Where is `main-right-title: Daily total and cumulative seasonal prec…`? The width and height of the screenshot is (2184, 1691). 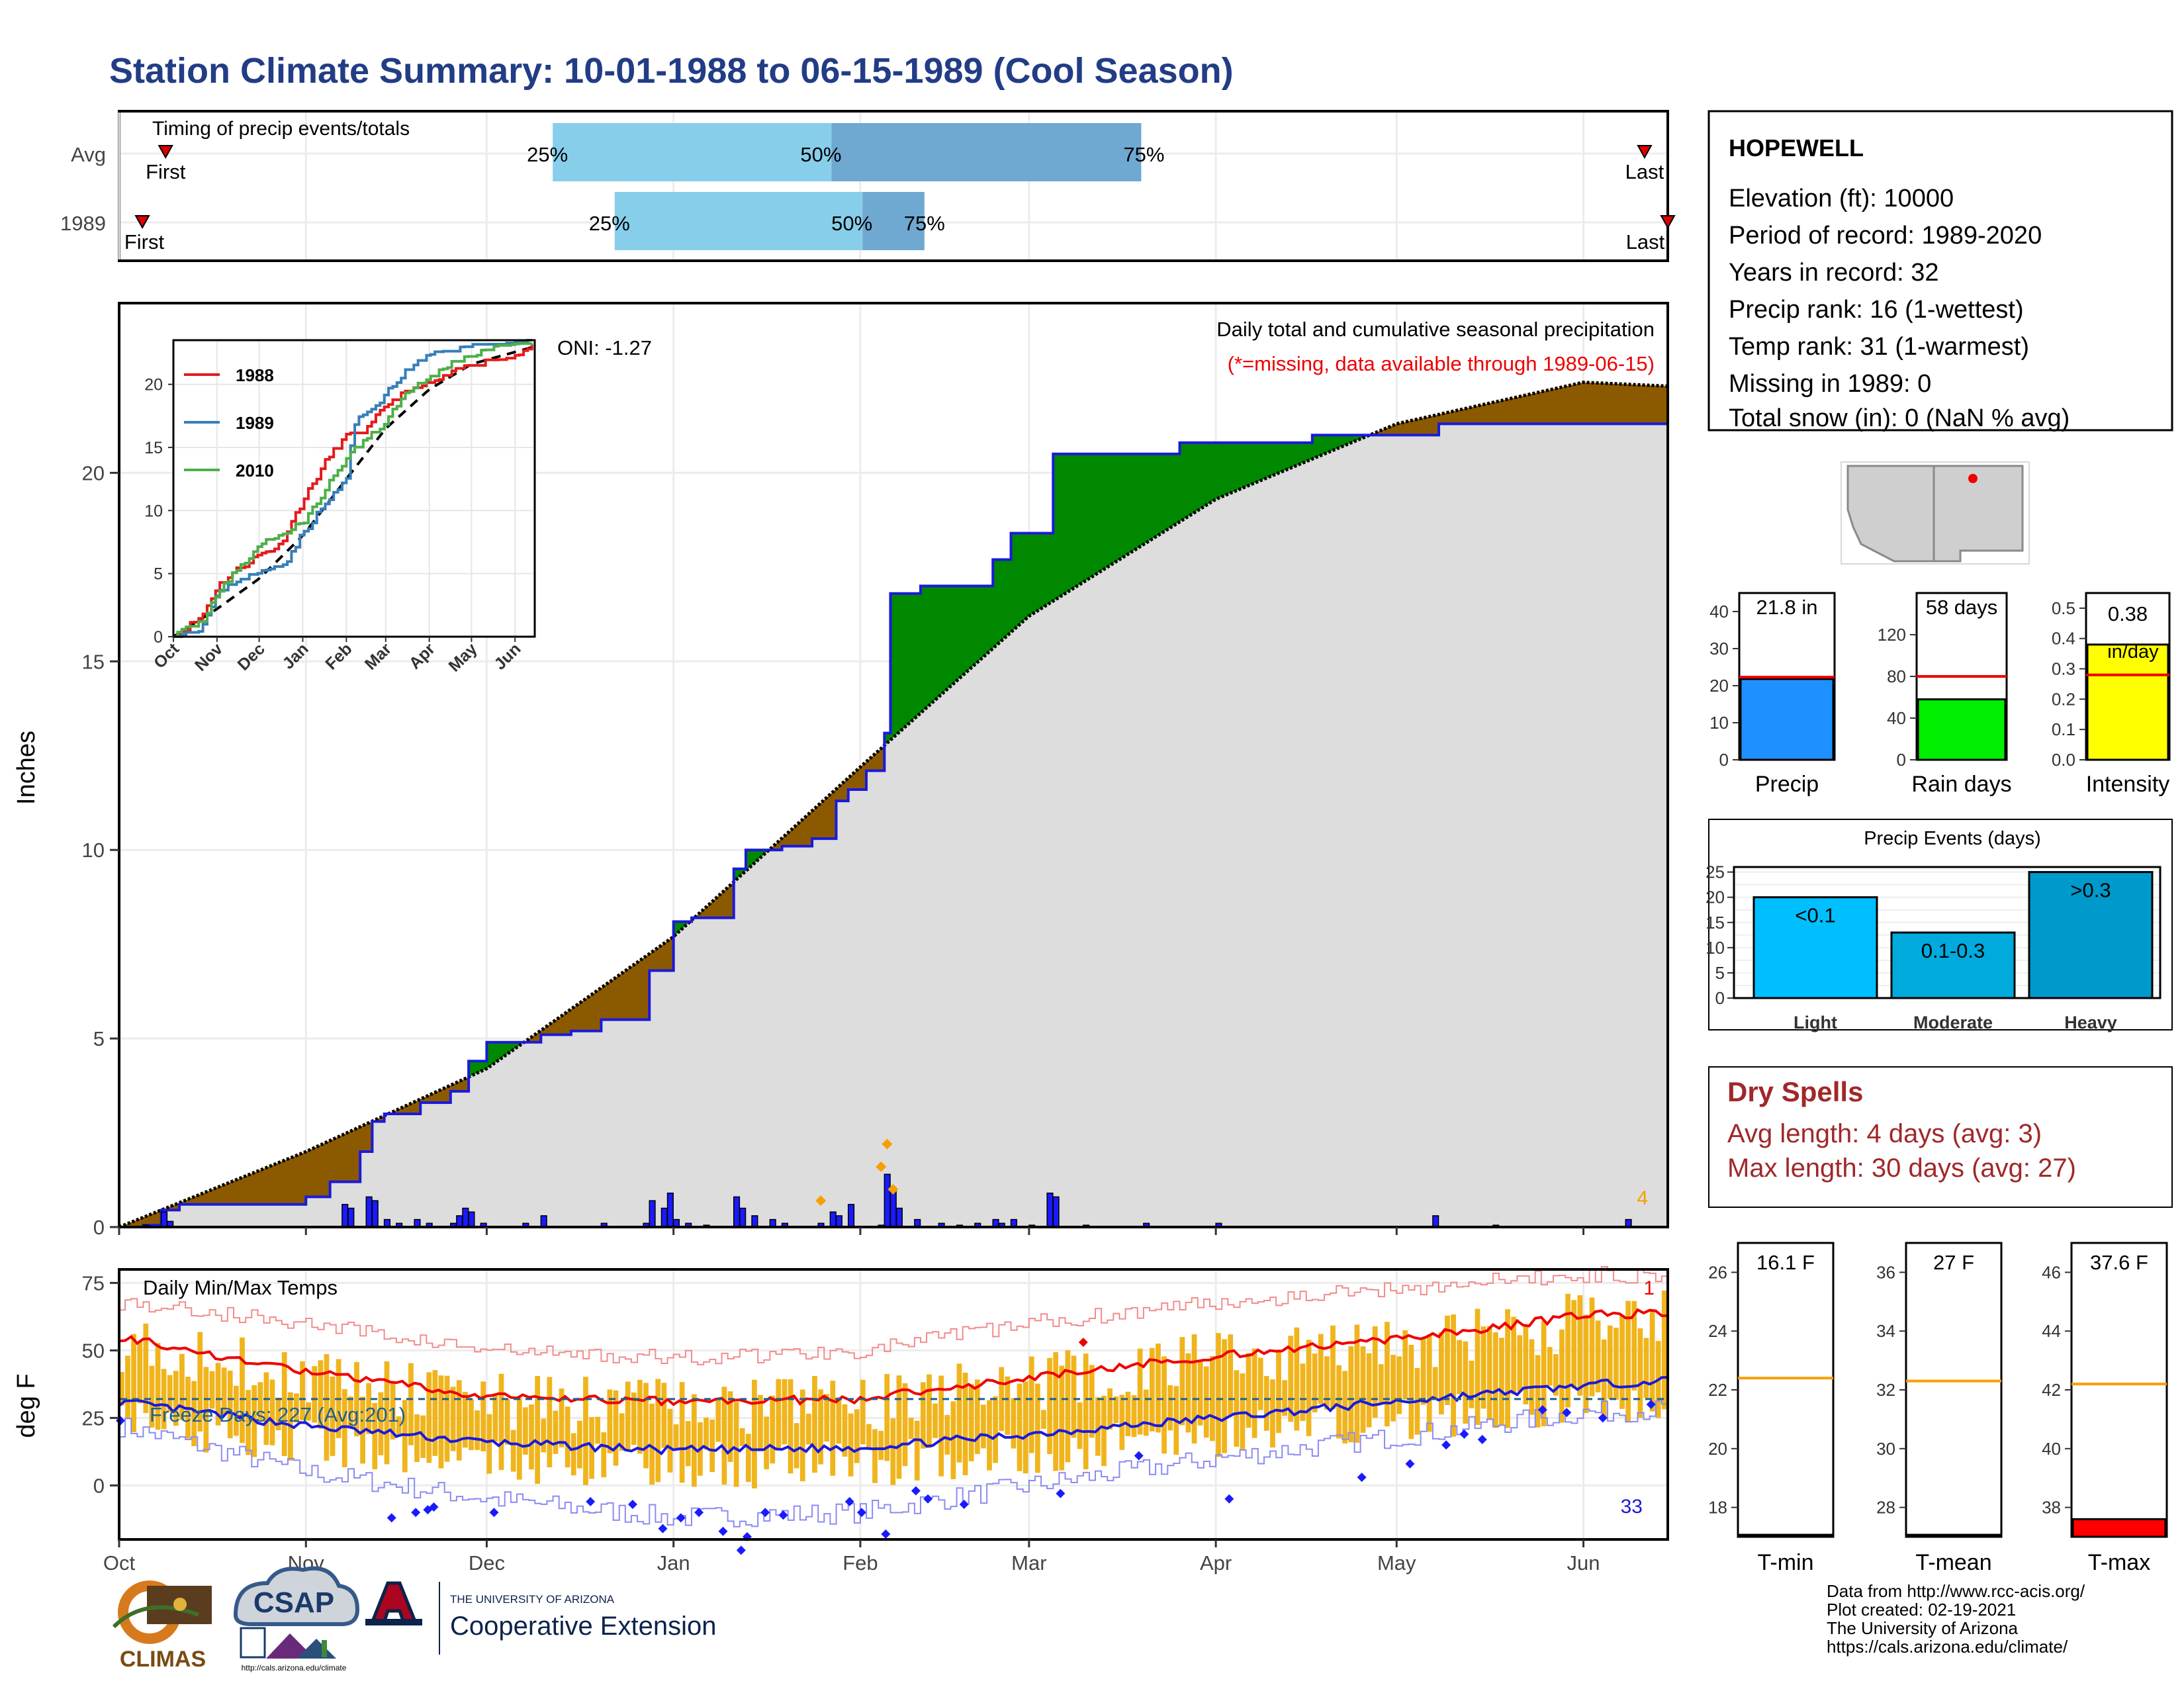 main-right-title: Daily total and cumulative seasonal prec… is located at coordinates (1436, 329).